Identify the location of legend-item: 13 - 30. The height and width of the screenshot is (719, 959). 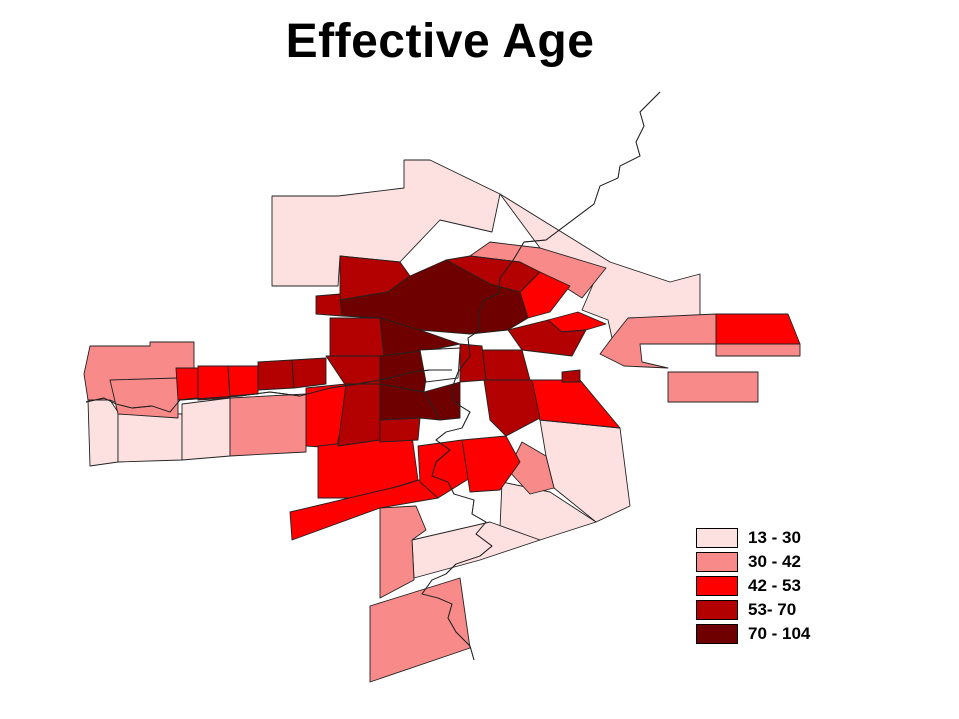
(786, 539).